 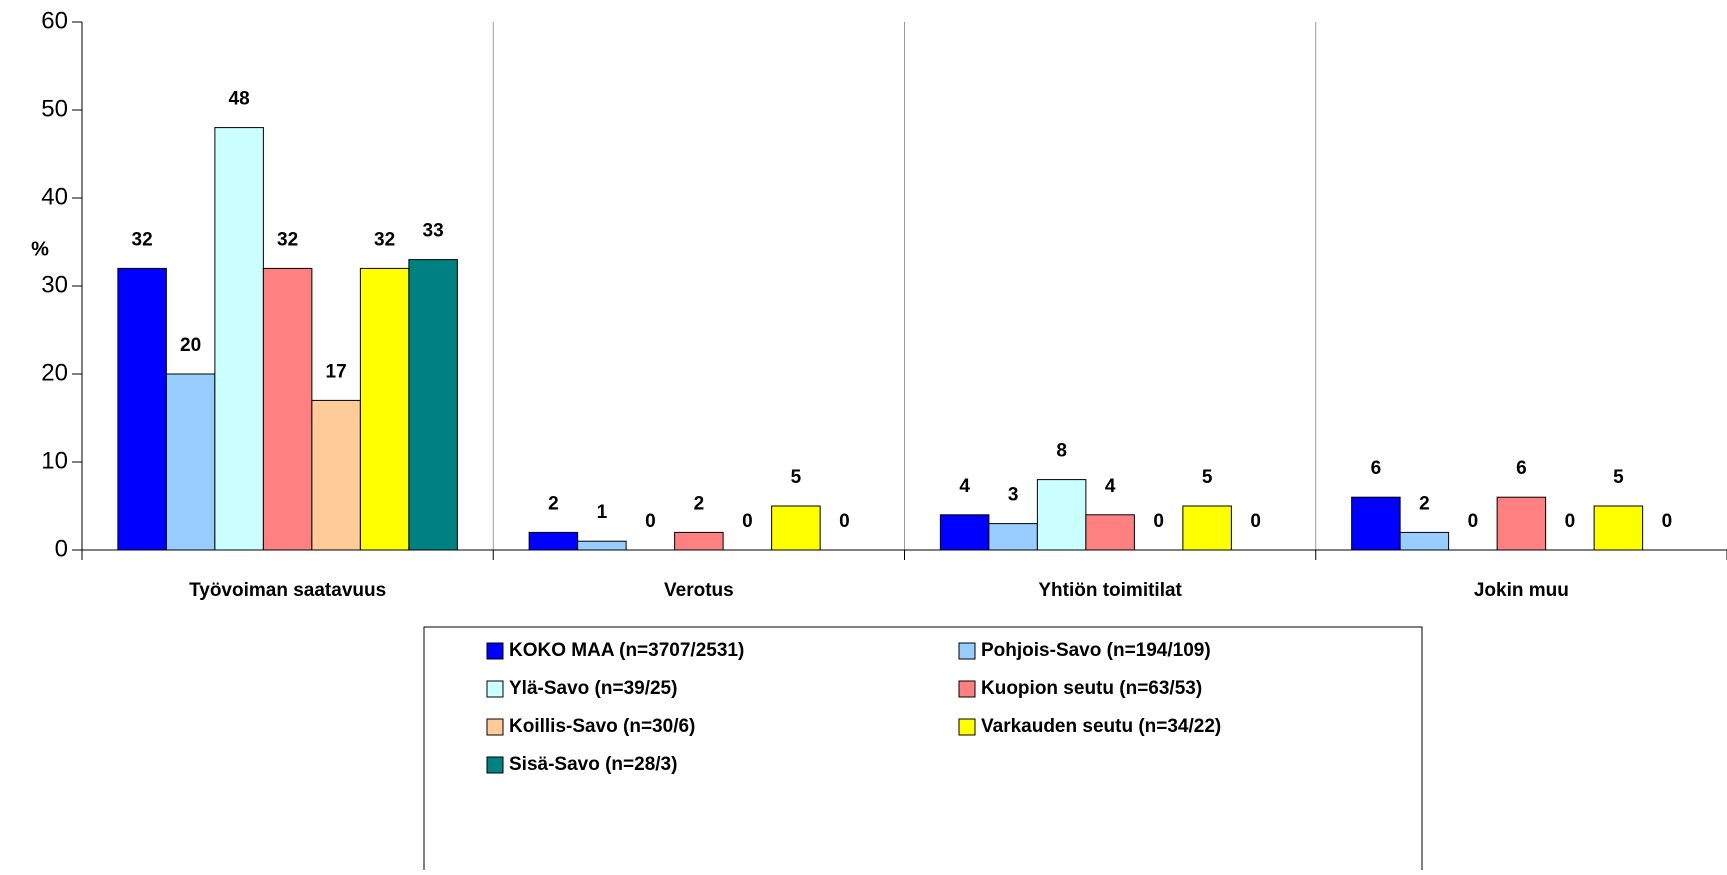 I want to click on value-label: 33, so click(x=433, y=231).